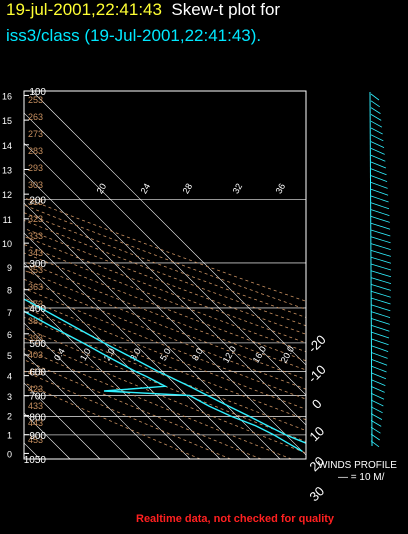 This screenshot has width=408, height=534. Describe the element at coordinates (316, 493) in the screenshot. I see `temperature-right-label: 30` at that location.